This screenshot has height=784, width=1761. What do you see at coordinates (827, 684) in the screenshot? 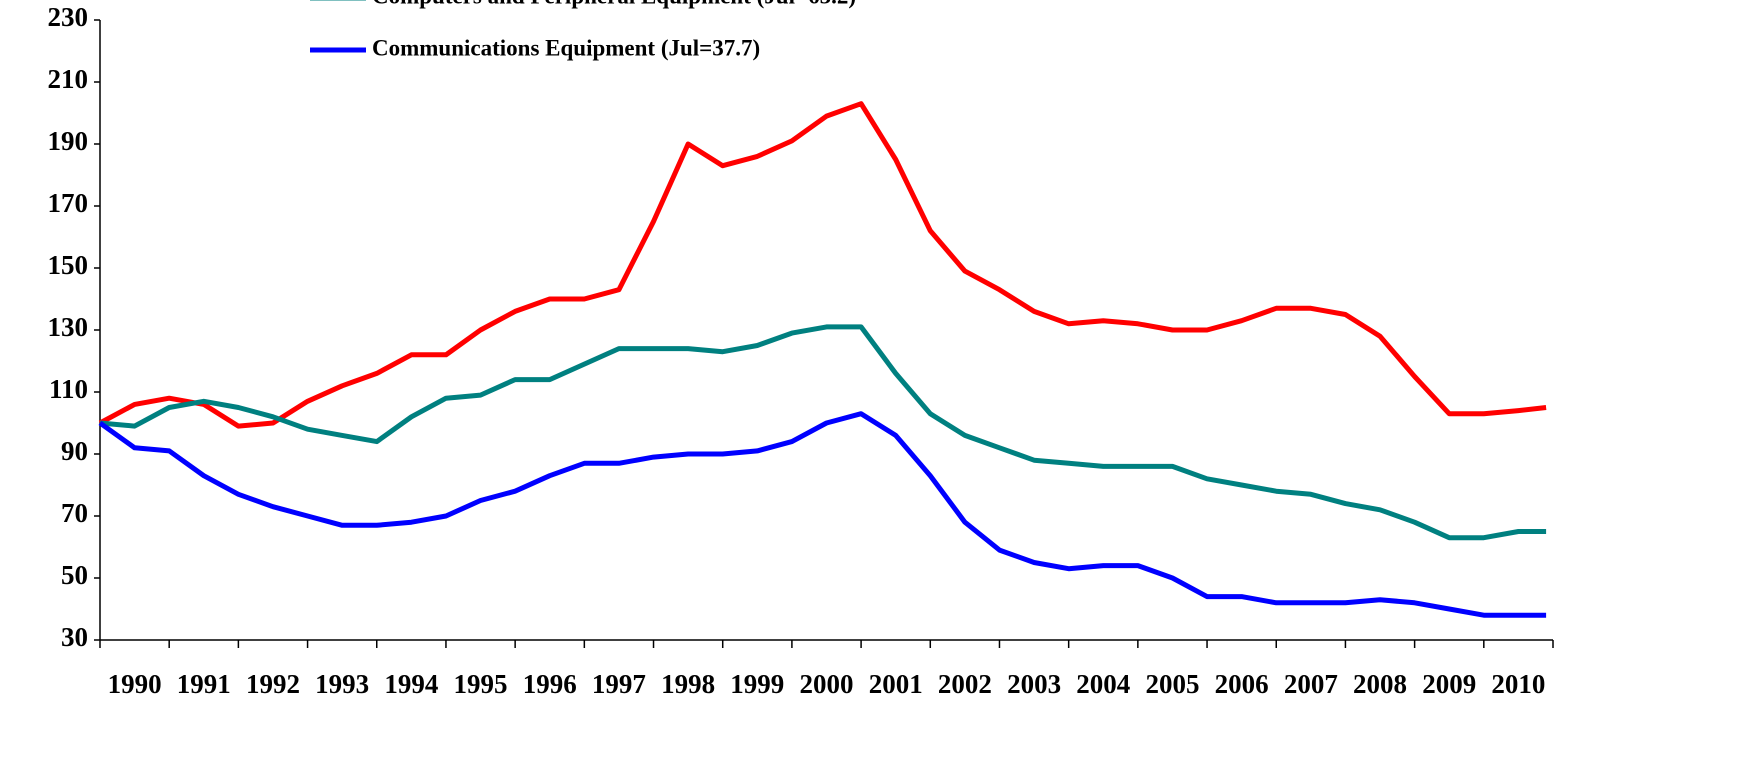
I see `x-tick-label: 2000` at bounding box center [827, 684].